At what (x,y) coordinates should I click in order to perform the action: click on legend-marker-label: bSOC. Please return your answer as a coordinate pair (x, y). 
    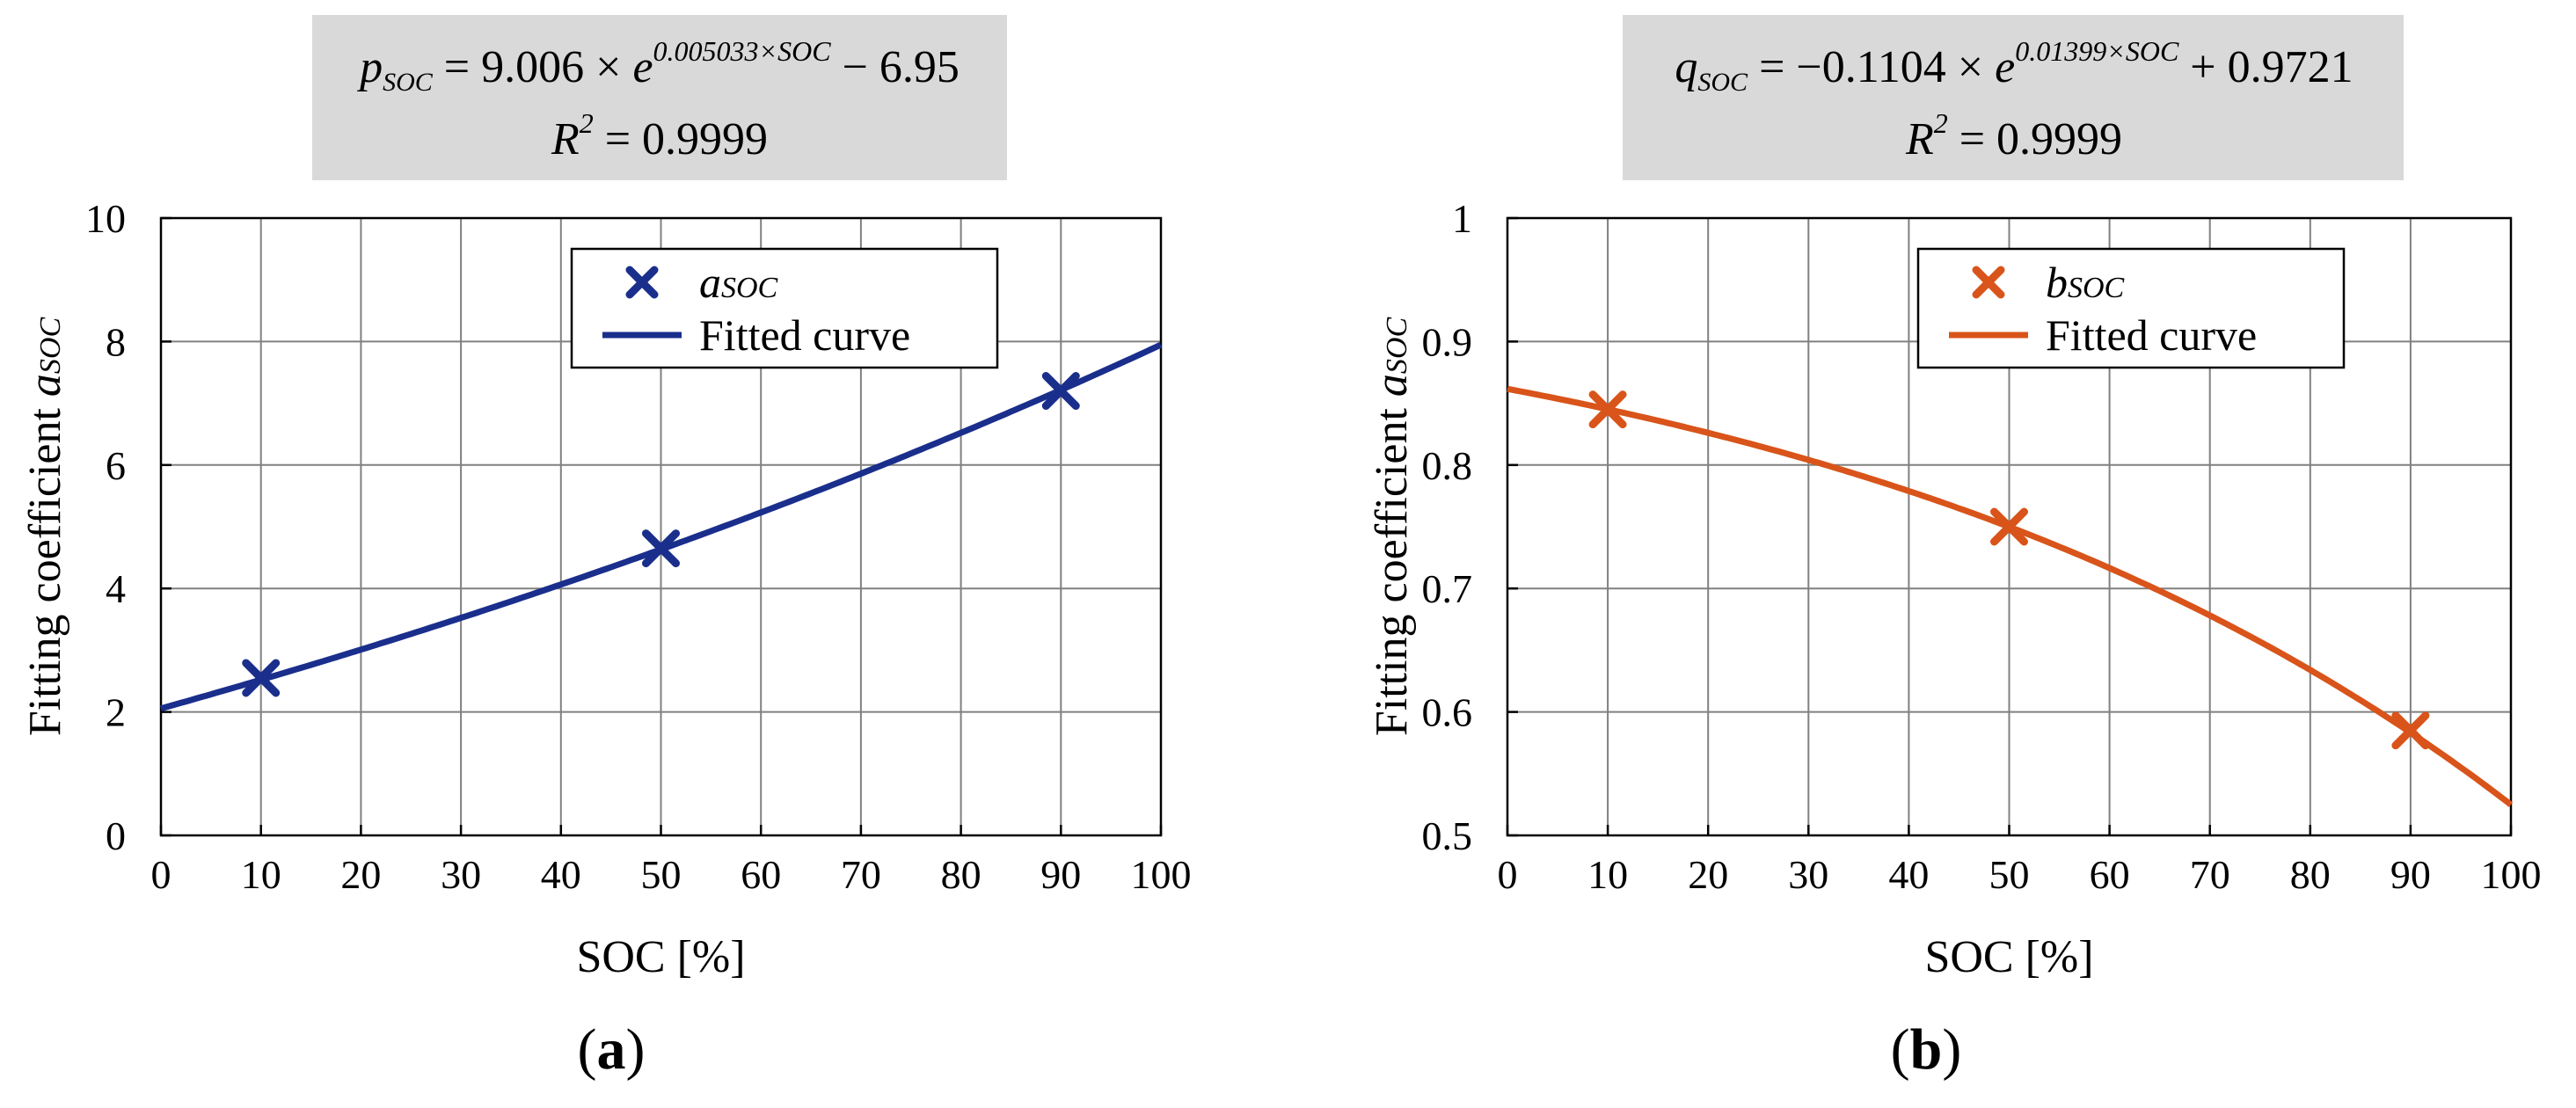
    Looking at the image, I should click on (2085, 282).